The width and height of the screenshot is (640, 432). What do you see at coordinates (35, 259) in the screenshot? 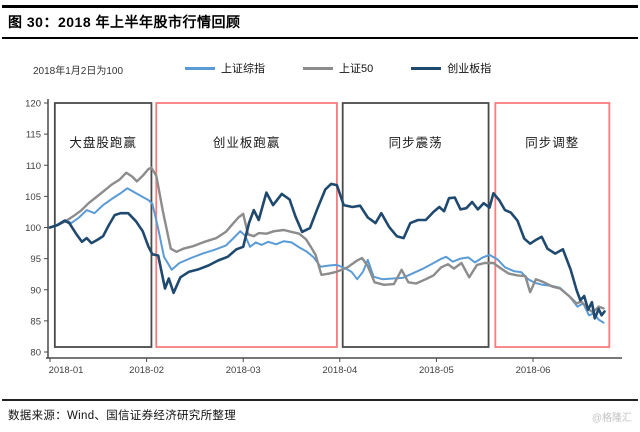
I see `y-axis-tick-label: 95` at bounding box center [35, 259].